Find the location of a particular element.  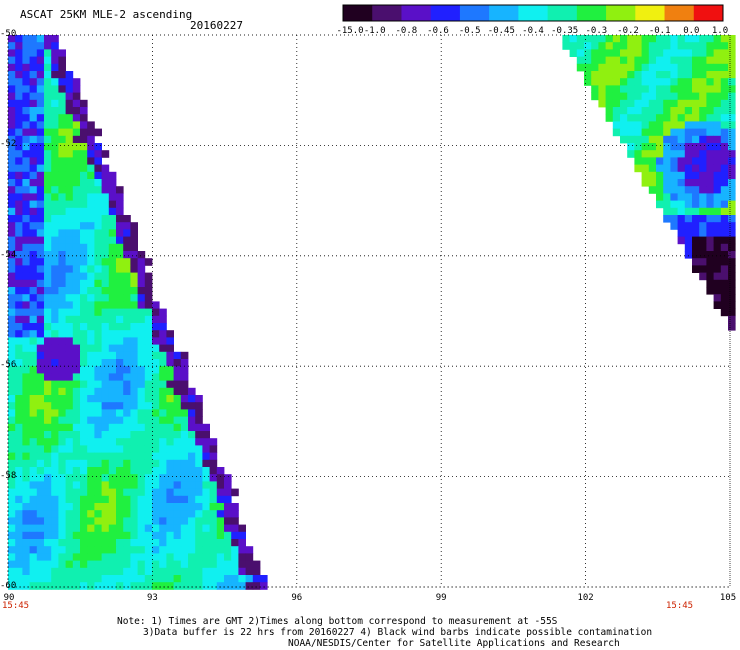

colorbar-label: -0.1 is located at coordinates (659, 31).